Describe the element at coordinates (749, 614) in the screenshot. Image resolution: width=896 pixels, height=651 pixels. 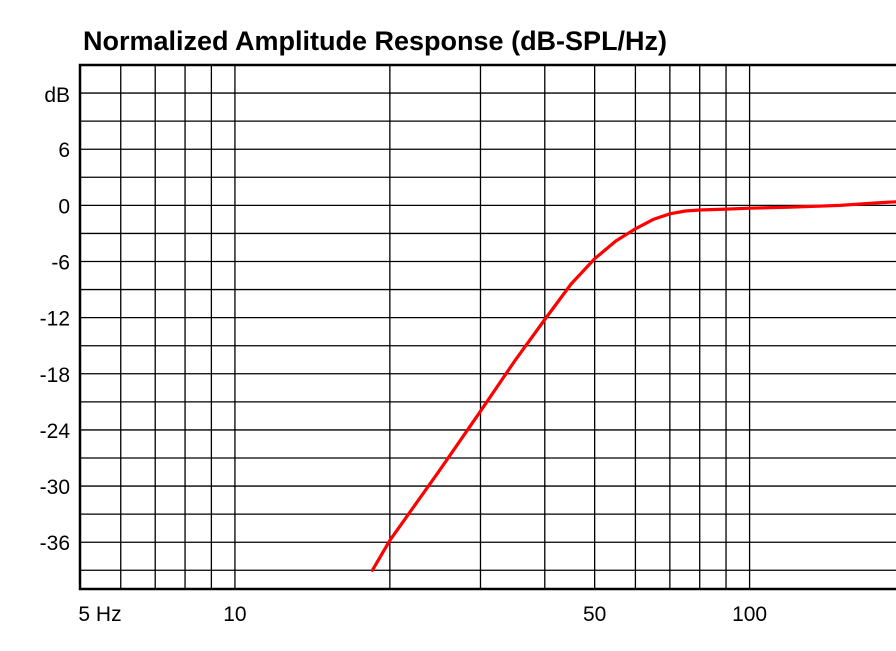
I see `x-tick-label: 100` at that location.